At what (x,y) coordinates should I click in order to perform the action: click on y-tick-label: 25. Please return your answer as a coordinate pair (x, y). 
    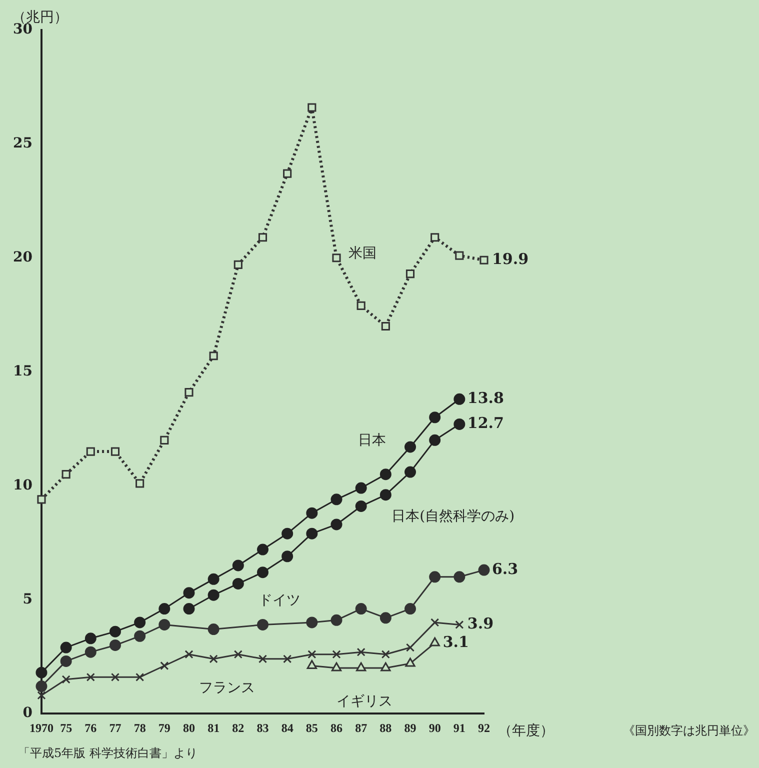
    Looking at the image, I should click on (22, 144).